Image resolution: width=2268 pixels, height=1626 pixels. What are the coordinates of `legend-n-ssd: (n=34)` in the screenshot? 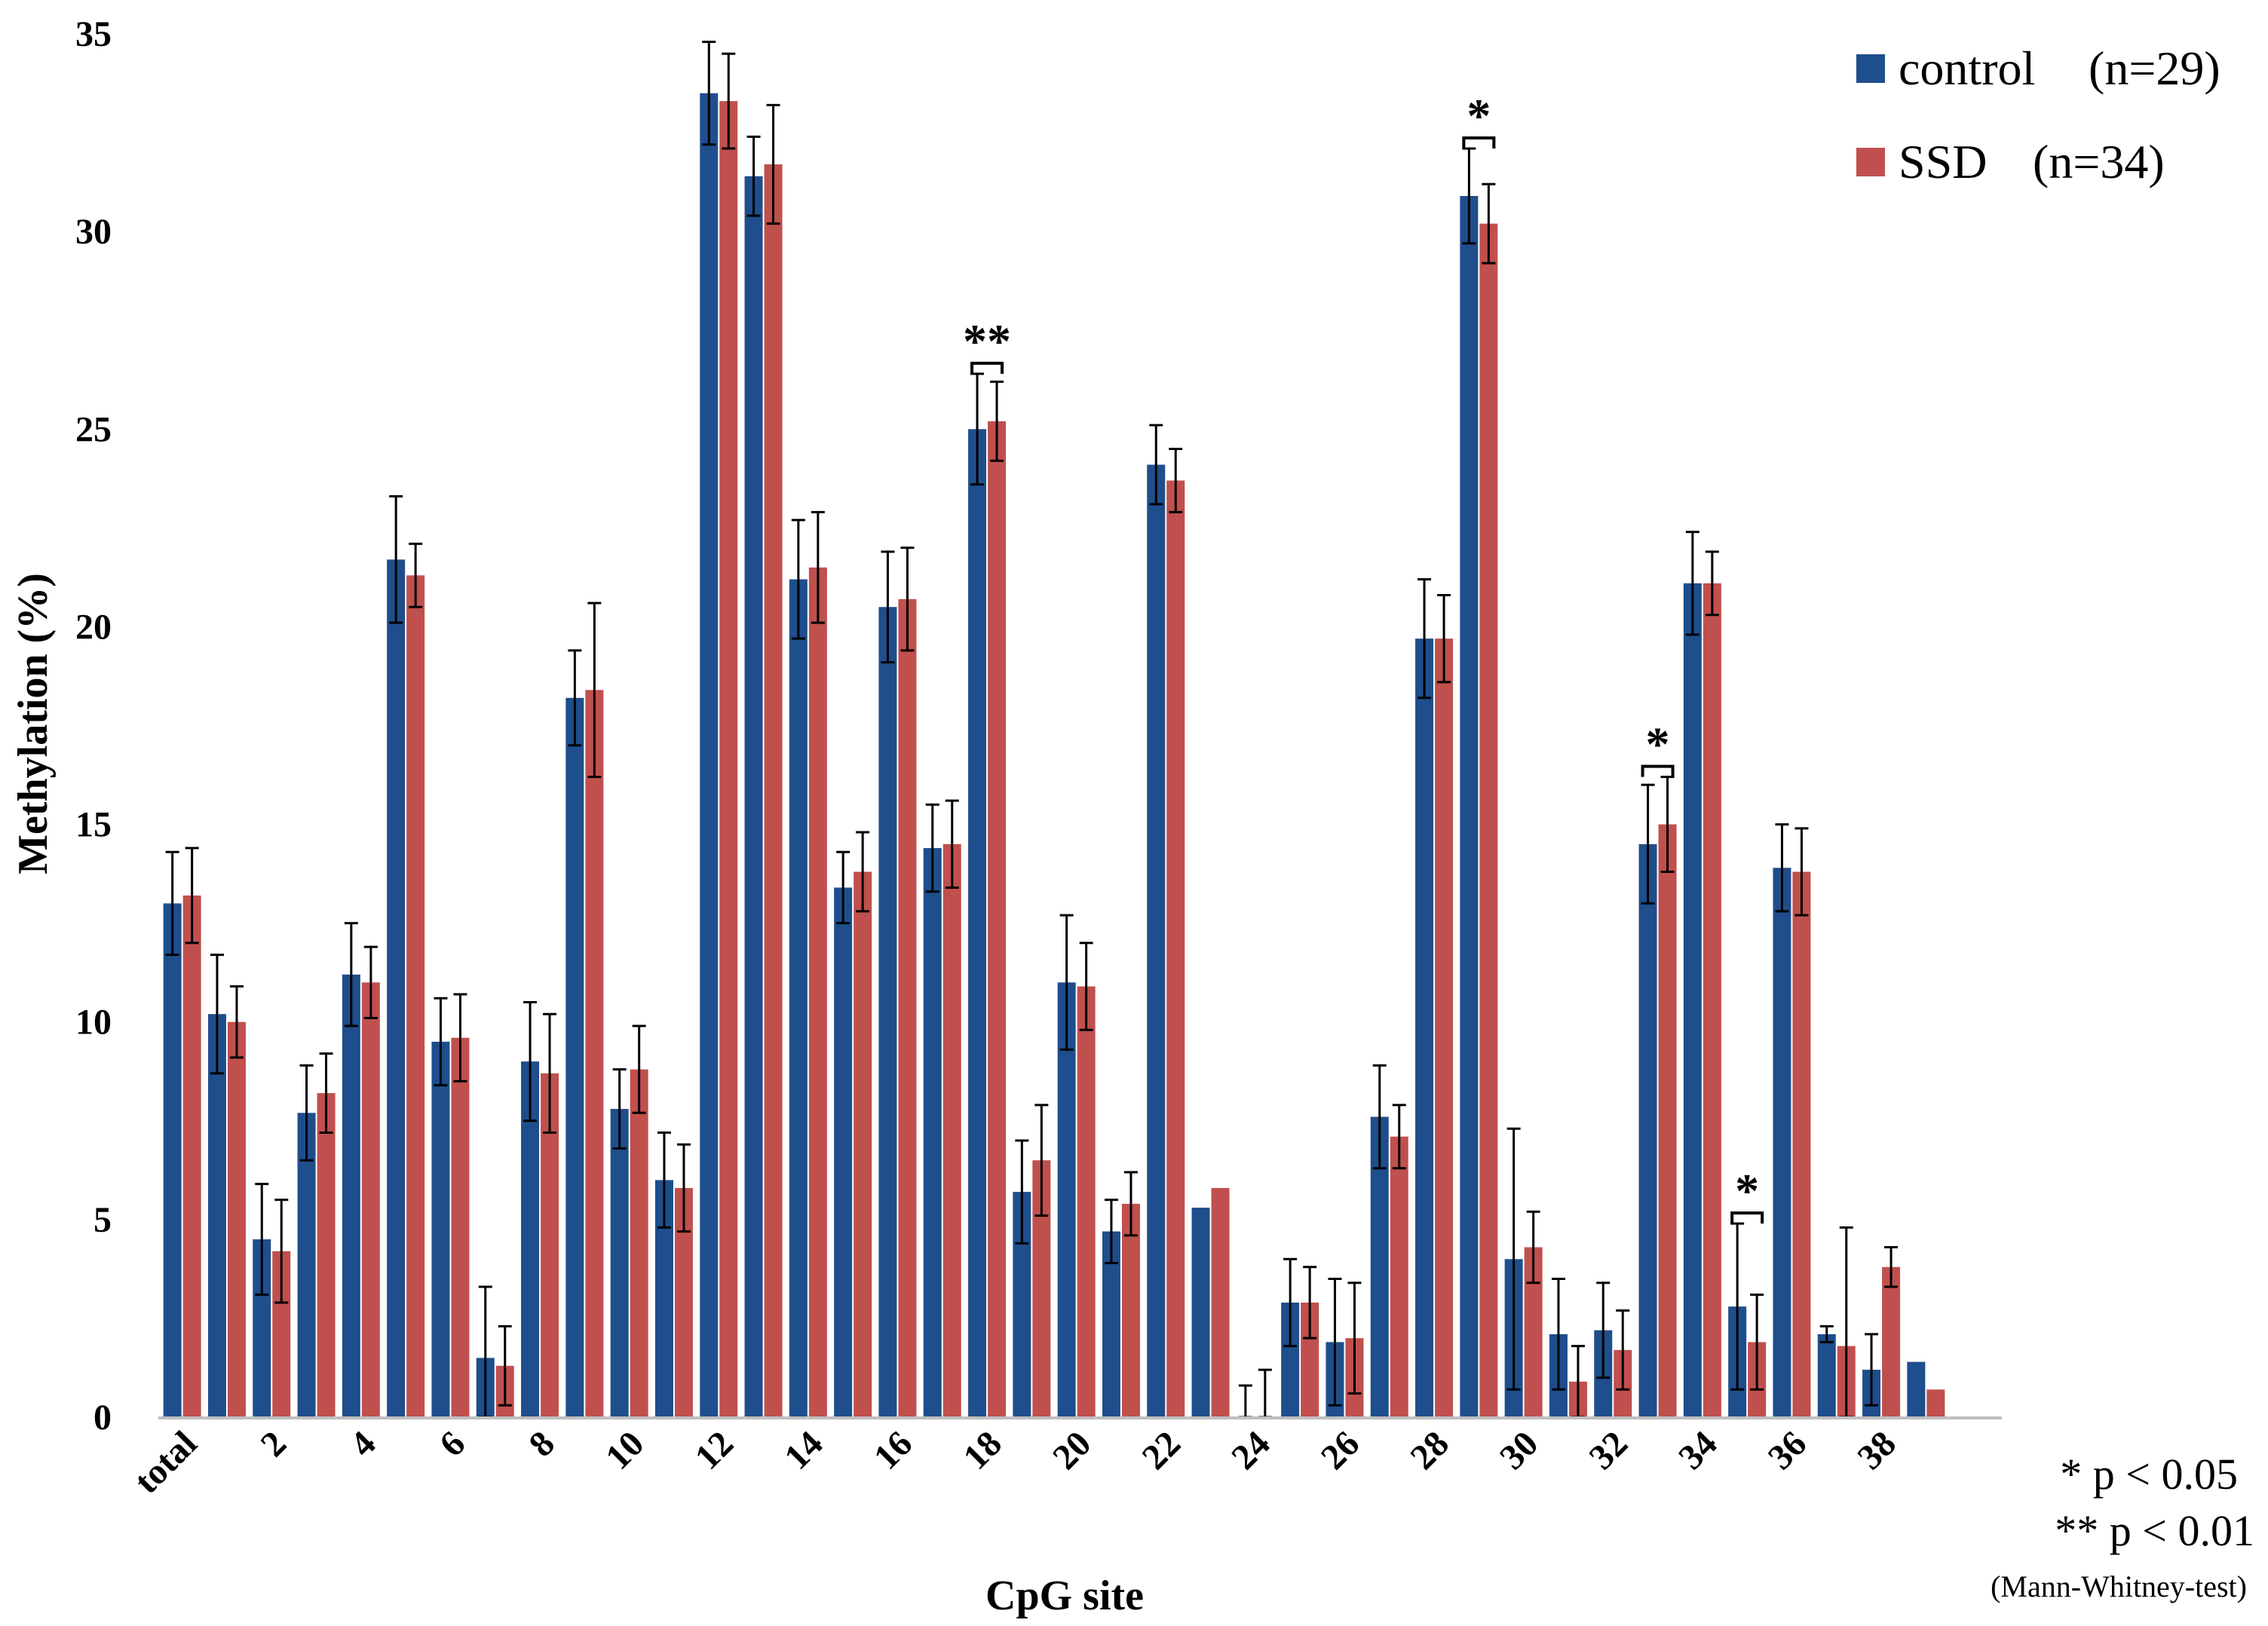 It's located at (2099, 161).